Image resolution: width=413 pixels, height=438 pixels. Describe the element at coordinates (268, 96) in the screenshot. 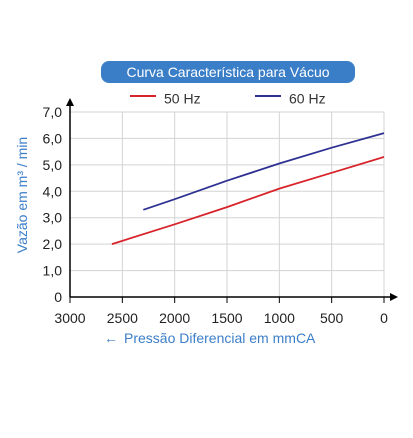

I see `legend-swatch-60hz` at that location.